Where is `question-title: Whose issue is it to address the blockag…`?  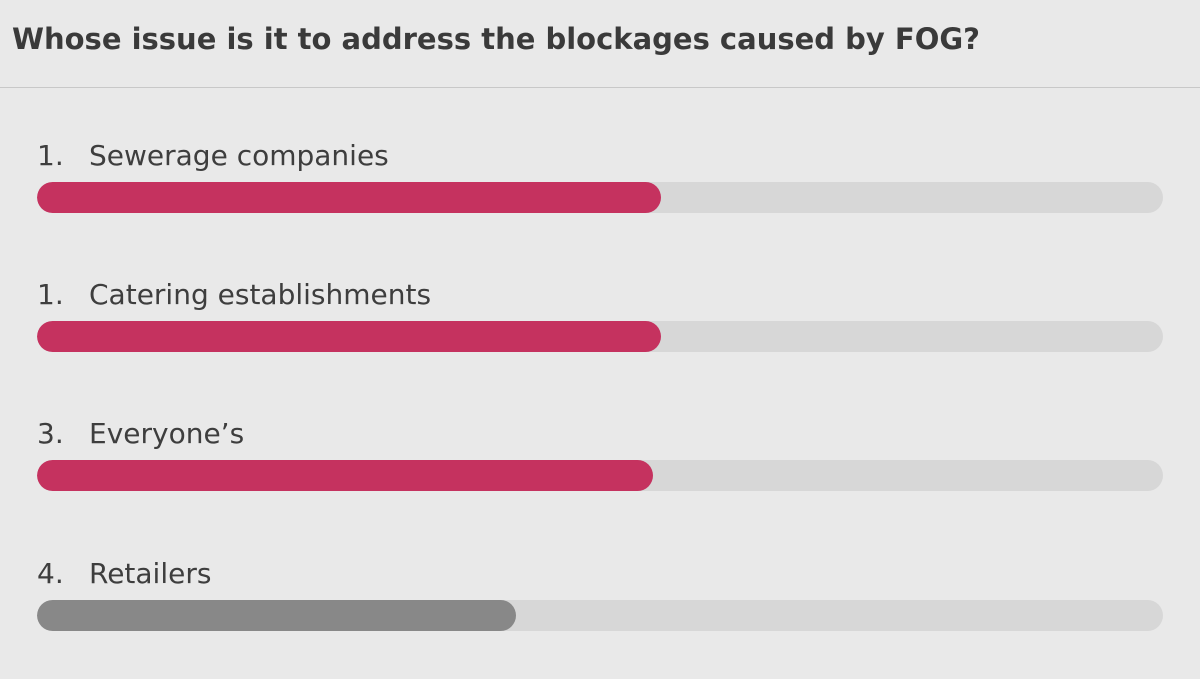 question-title: Whose issue is it to address the blockag… is located at coordinates (496, 39).